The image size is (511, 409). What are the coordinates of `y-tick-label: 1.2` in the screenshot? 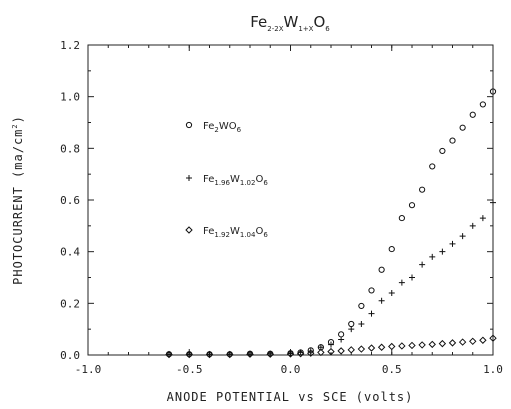 It's located at (70, 45).